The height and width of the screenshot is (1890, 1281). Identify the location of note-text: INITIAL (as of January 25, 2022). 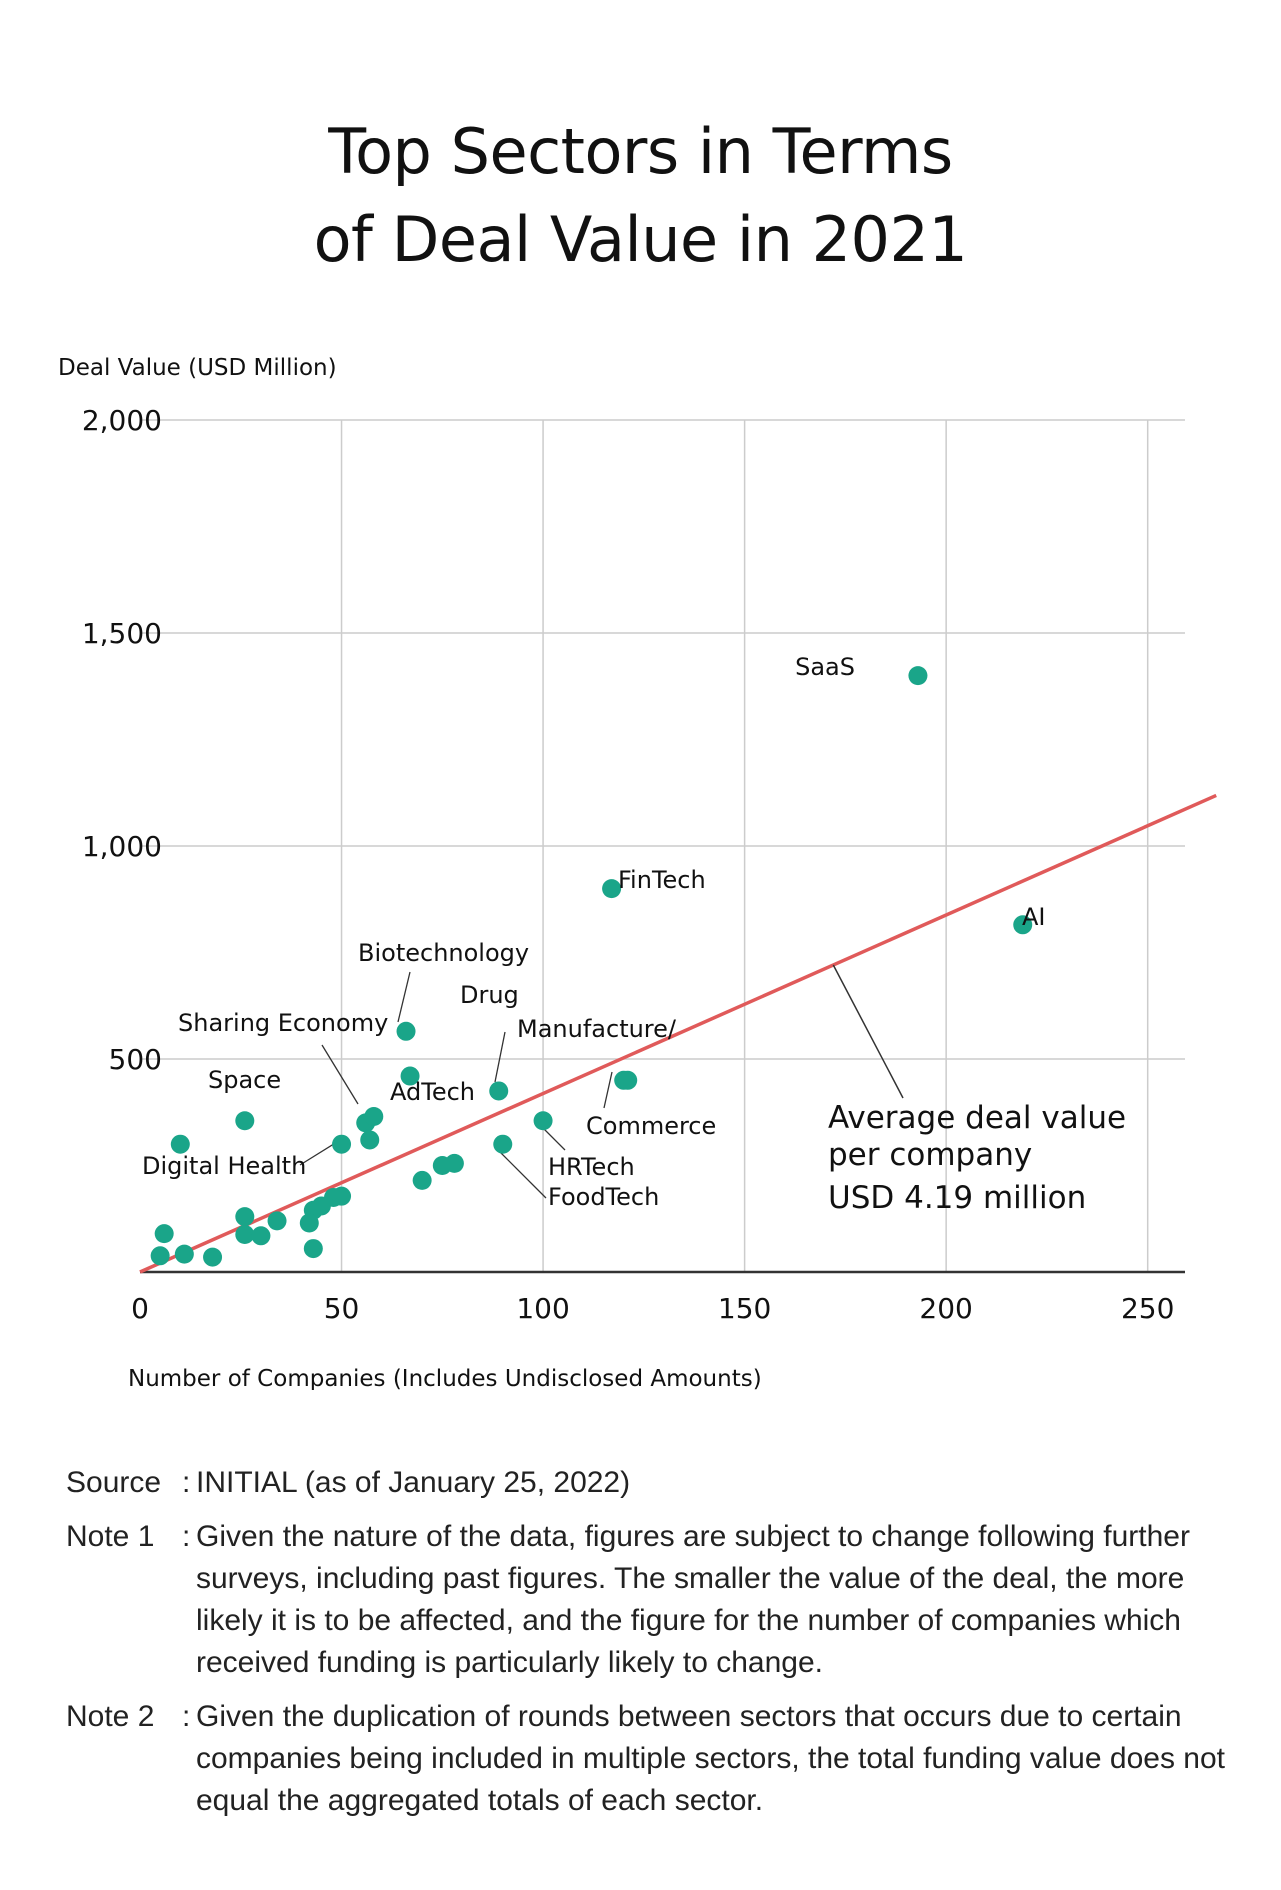
(413, 1482).